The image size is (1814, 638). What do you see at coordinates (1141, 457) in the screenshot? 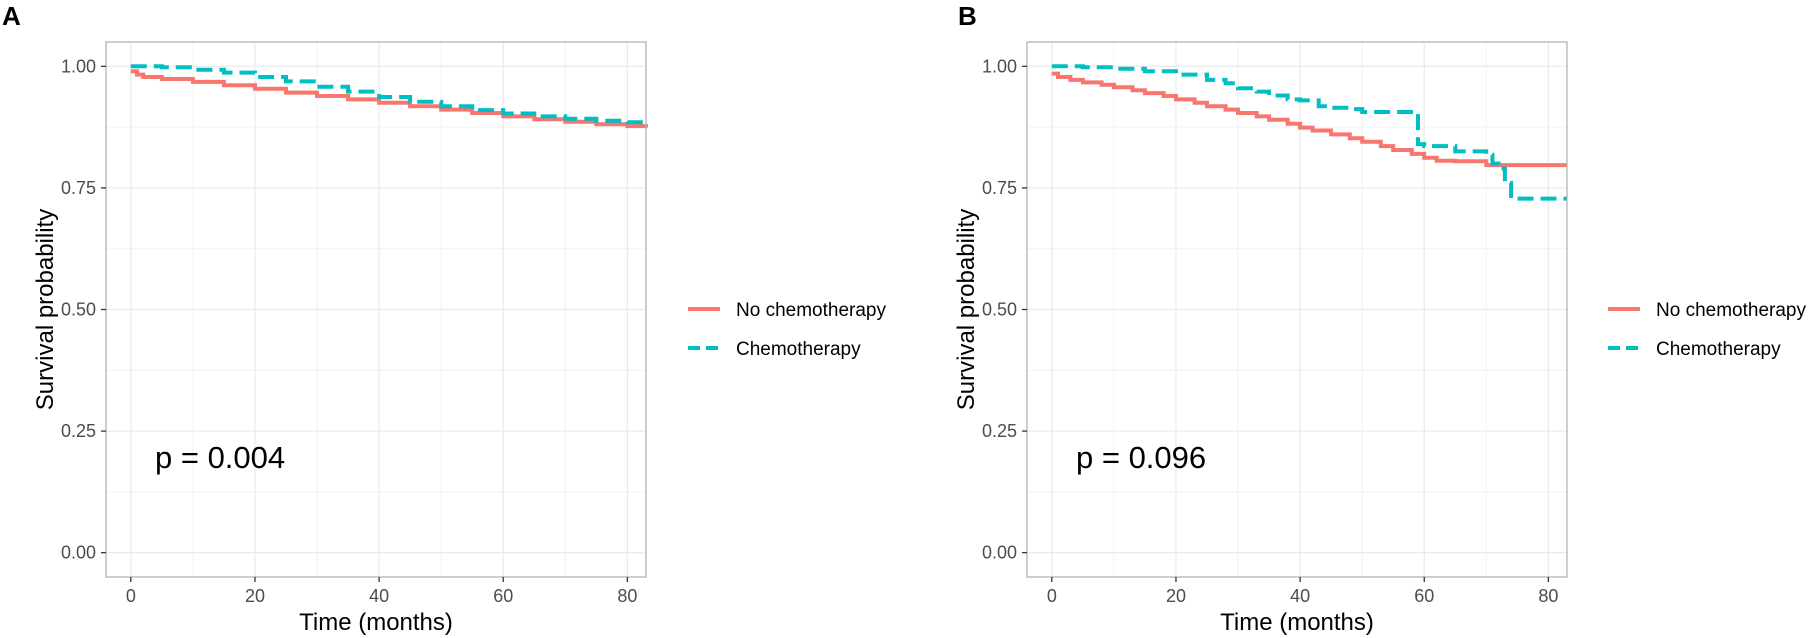
I see `p-value-annotation: p = 0.096` at bounding box center [1141, 457].